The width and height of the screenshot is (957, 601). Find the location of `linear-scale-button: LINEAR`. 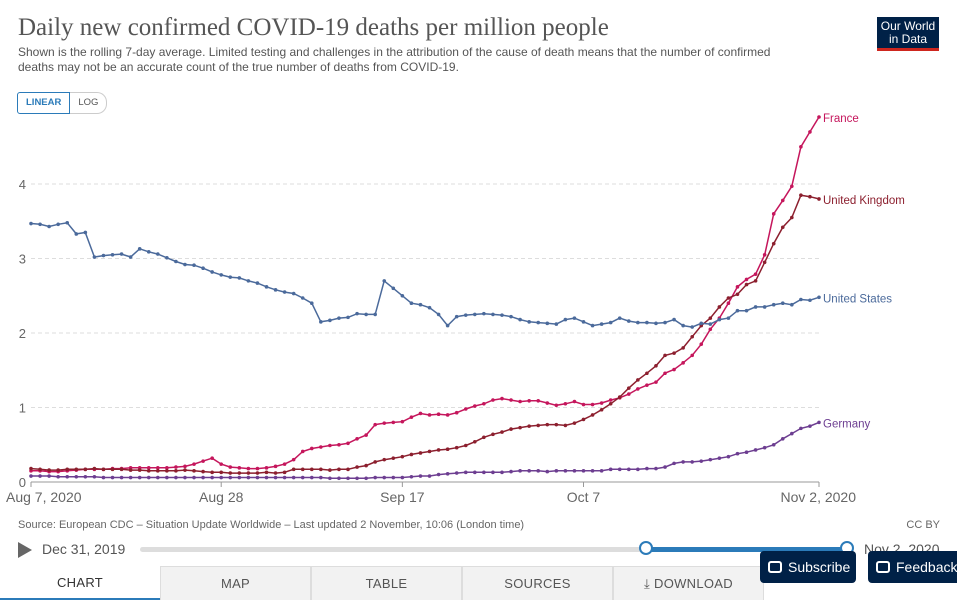

linear-scale-button: LINEAR is located at coordinates (44, 103).